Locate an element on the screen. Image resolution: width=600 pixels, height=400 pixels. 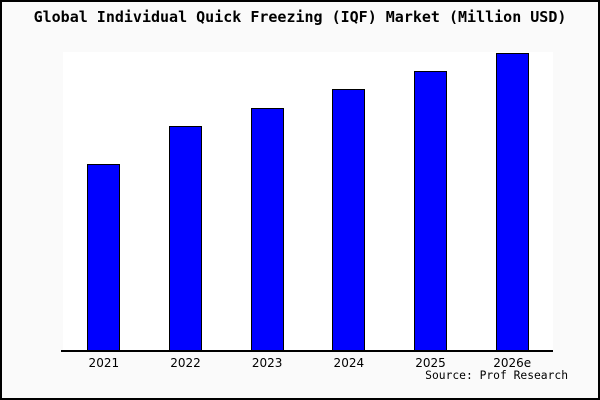
bar-2026e is located at coordinates (512, 202).